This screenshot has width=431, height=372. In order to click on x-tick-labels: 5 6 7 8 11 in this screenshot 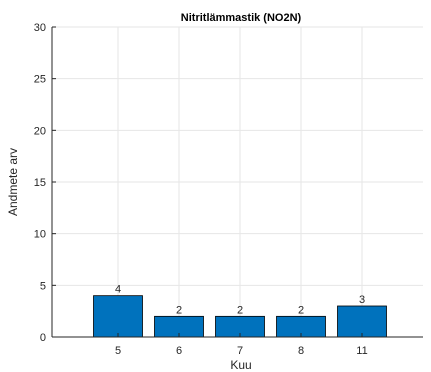, I will do `click(241, 351)`.